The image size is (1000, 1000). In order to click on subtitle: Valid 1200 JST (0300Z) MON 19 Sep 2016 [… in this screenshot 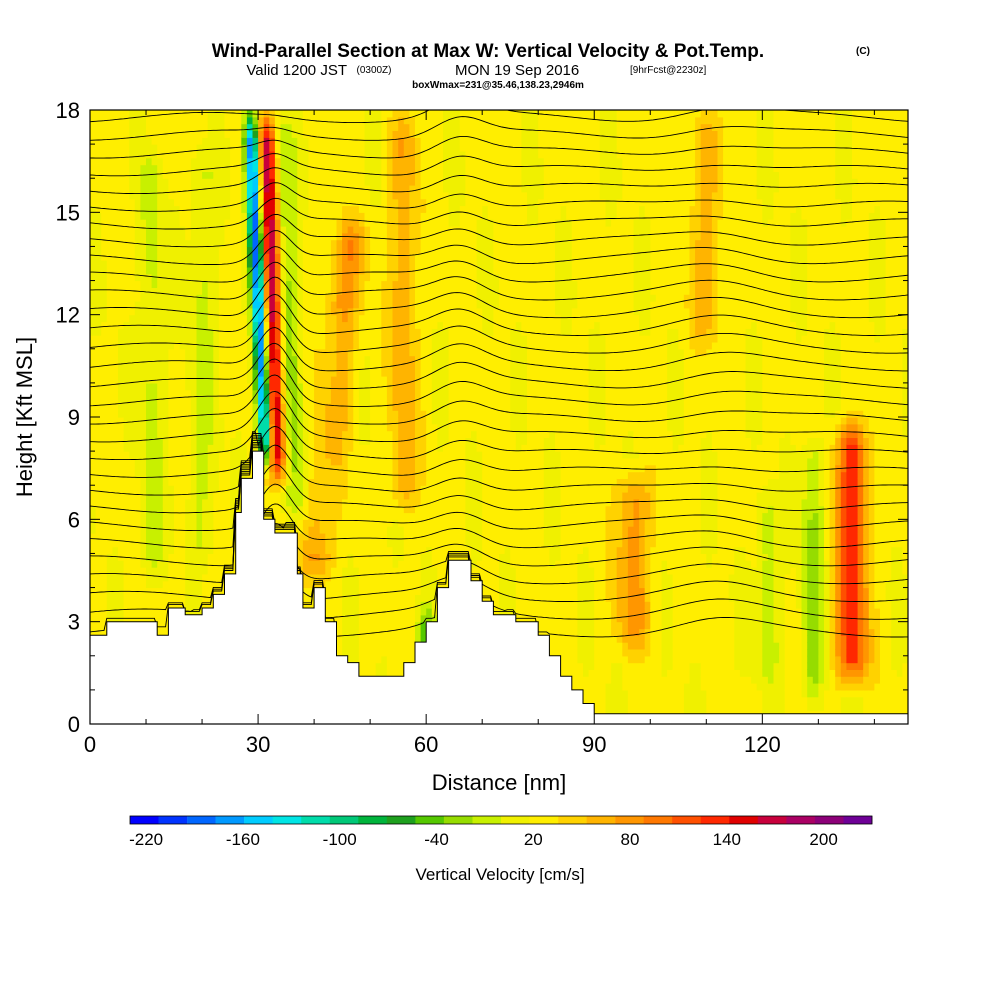, I will do `click(476, 70)`.